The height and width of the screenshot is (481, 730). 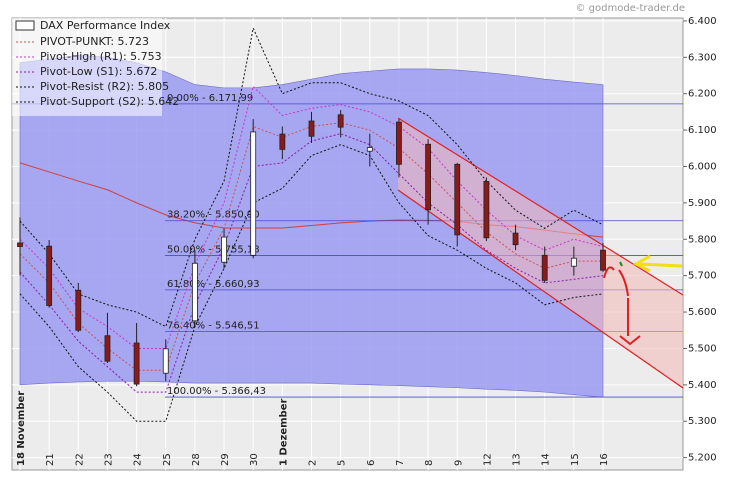 I want to click on green-mark, so click(x=621, y=264).